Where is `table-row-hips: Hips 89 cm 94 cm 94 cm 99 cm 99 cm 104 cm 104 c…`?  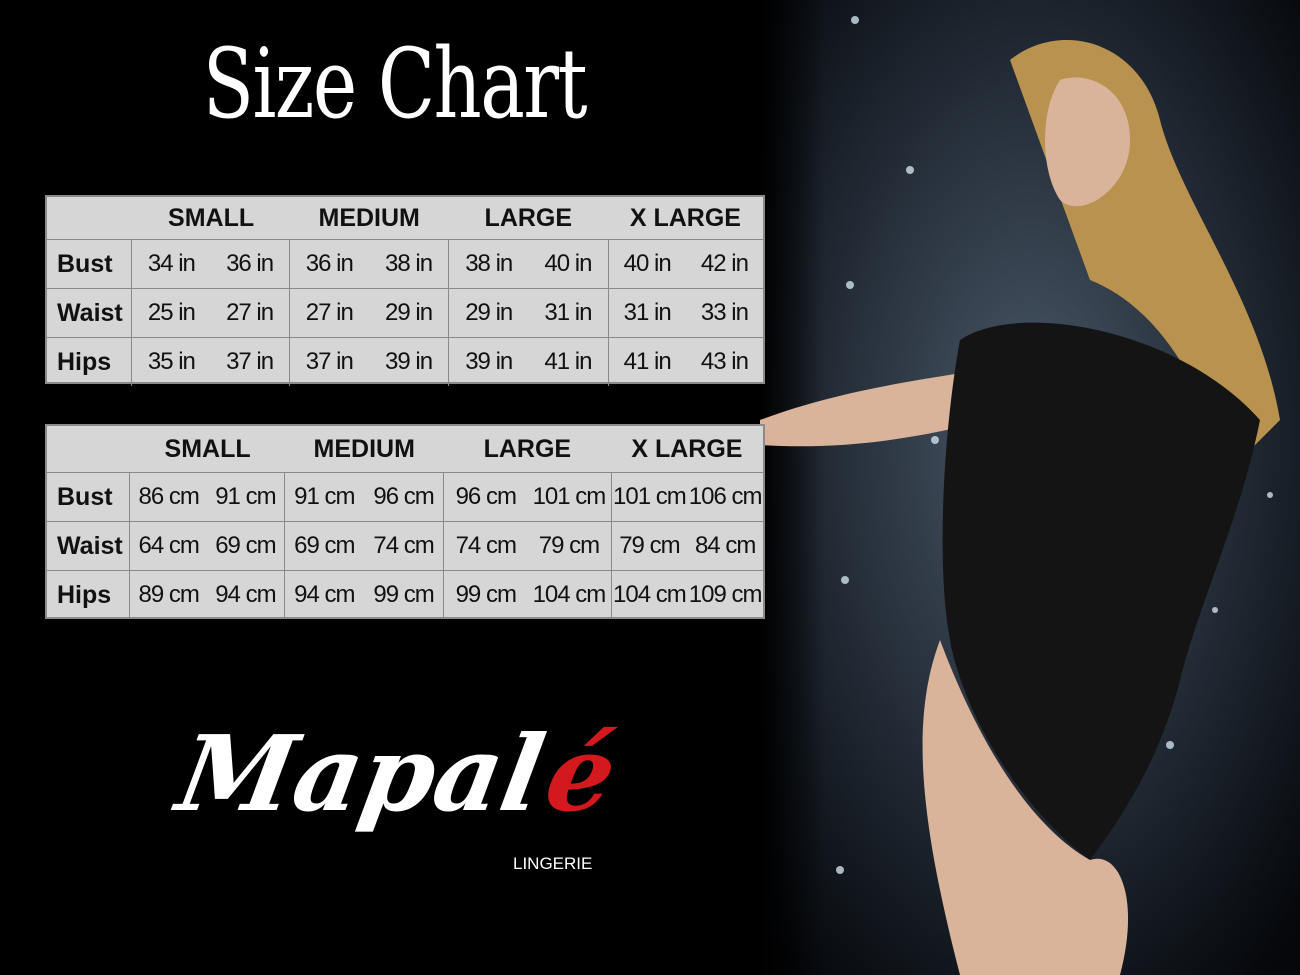 table-row-hips: Hips 89 cm 94 cm 94 cm 99 cm 99 cm 104 cm 104 c… is located at coordinates (405, 594).